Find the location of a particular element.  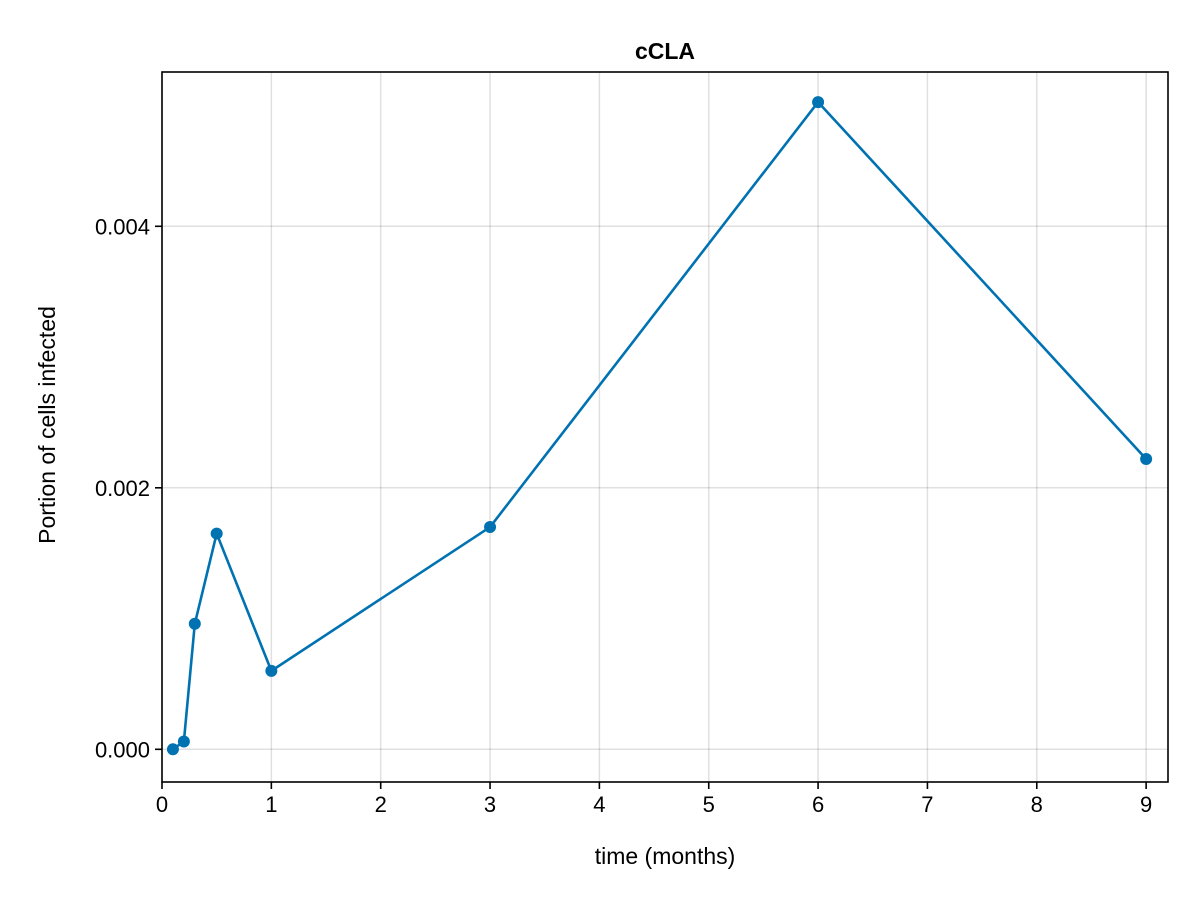

x-axis: 0 1 2 3 4 5 6 7 8 9 is located at coordinates (654, 799).